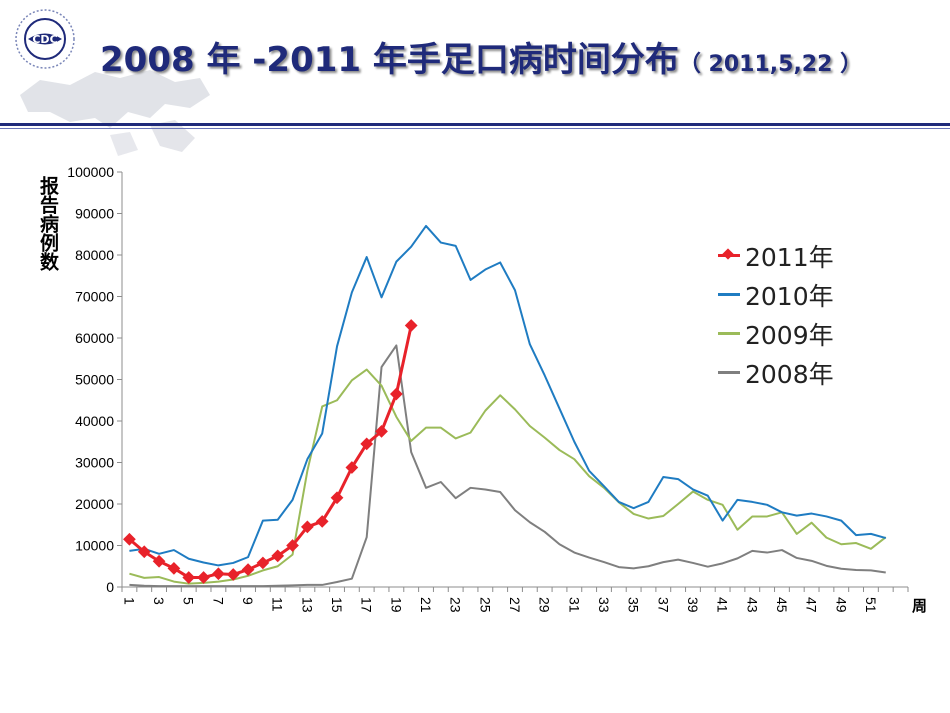 Image resolution: width=950 pixels, height=713 pixels. I want to click on title-rule-thin, so click(475, 128).